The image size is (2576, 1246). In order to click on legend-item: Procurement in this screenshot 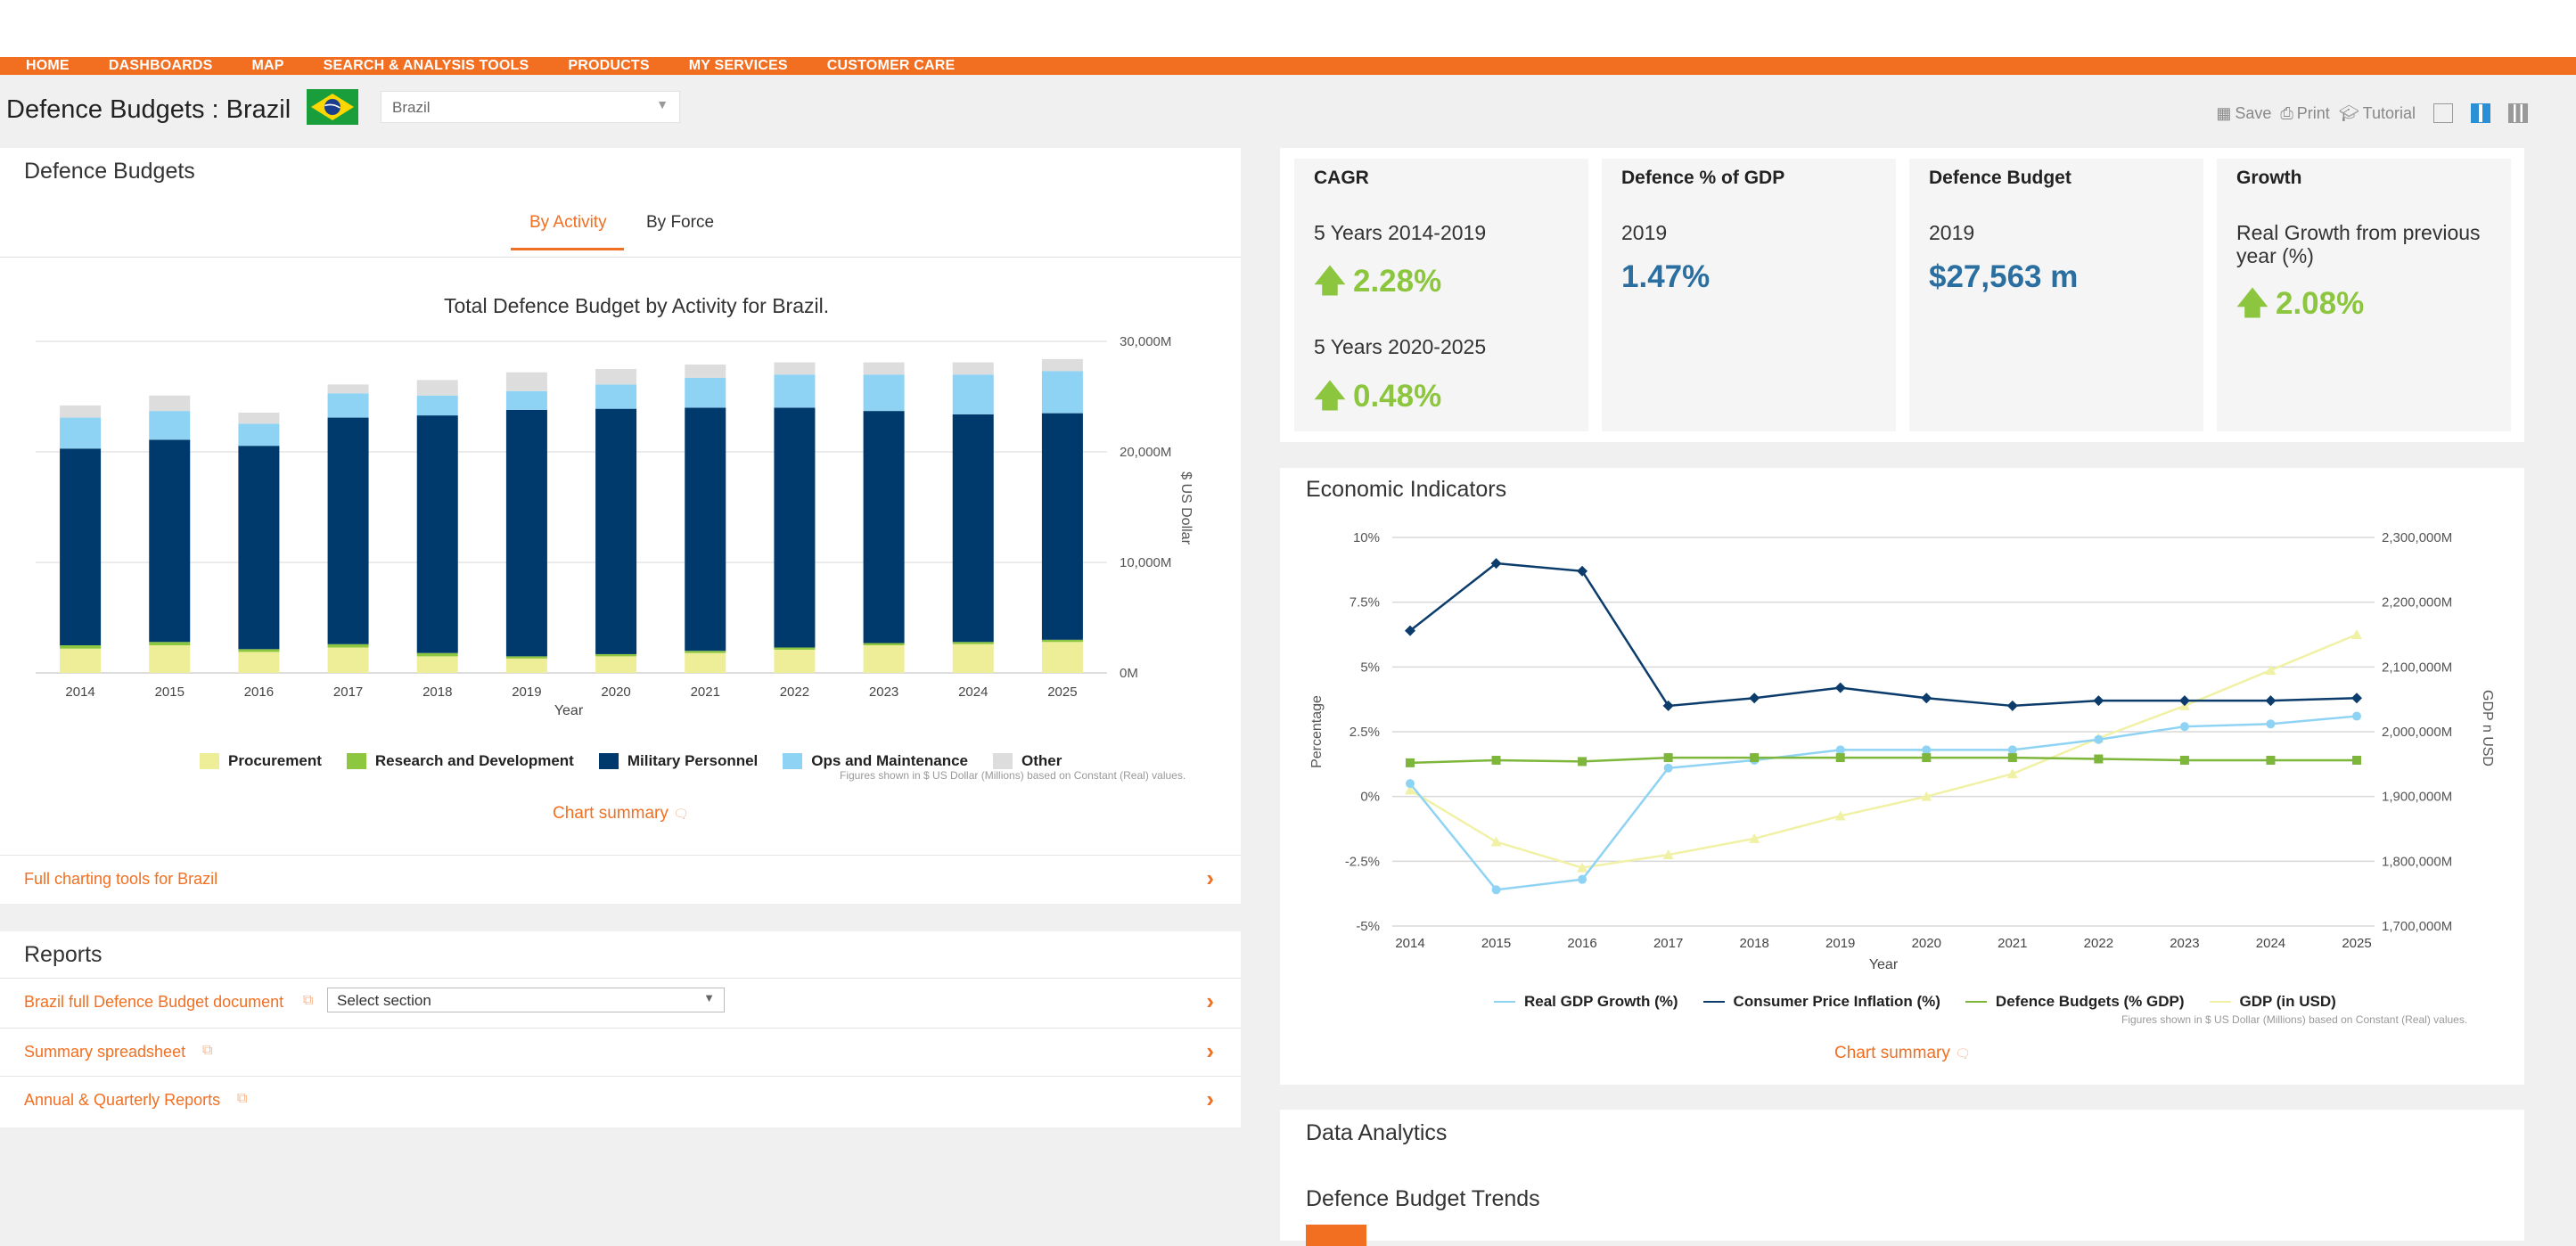, I will do `click(261, 761)`.